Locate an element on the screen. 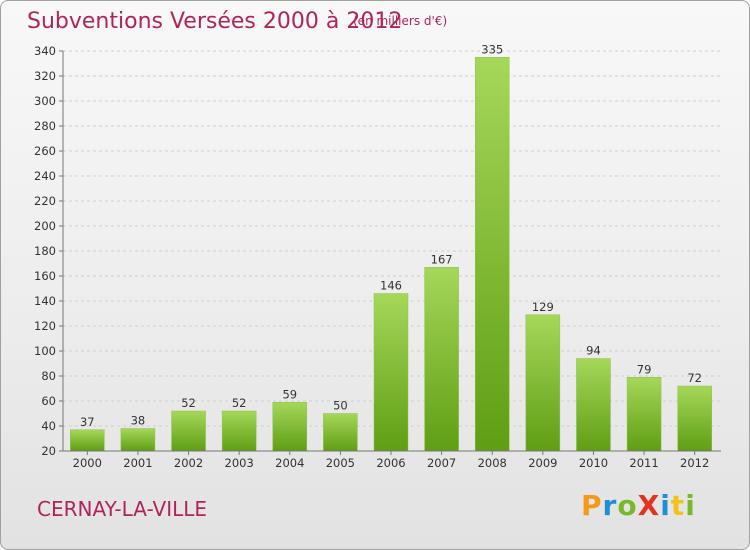 Image resolution: width=750 pixels, height=550 pixels. chart-unit: (en milliers d'€) is located at coordinates (400, 21).